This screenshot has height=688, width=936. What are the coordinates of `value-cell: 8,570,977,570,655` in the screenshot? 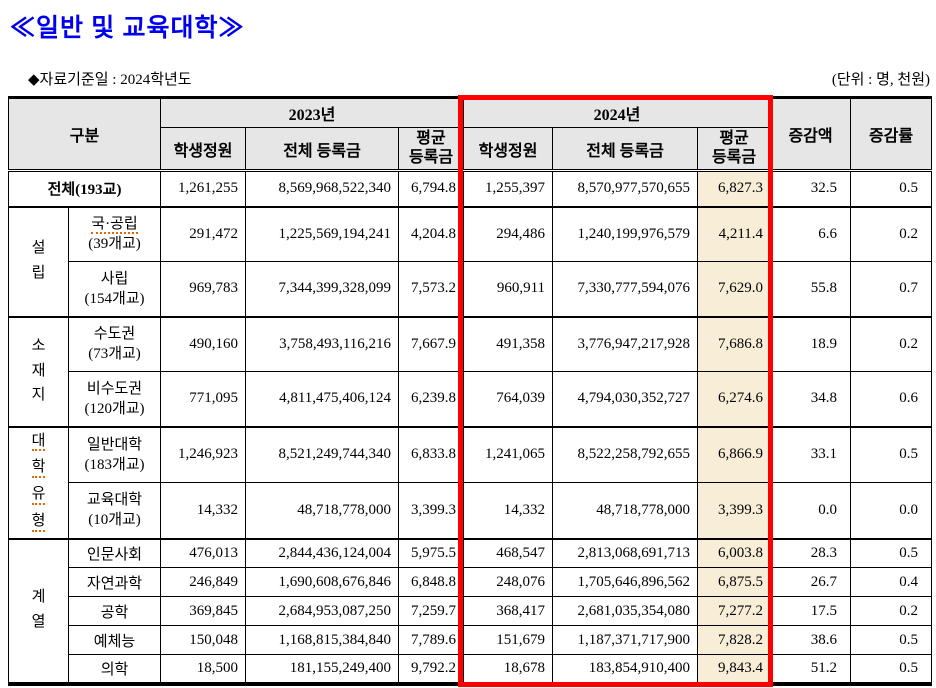 It's located at (625, 188).